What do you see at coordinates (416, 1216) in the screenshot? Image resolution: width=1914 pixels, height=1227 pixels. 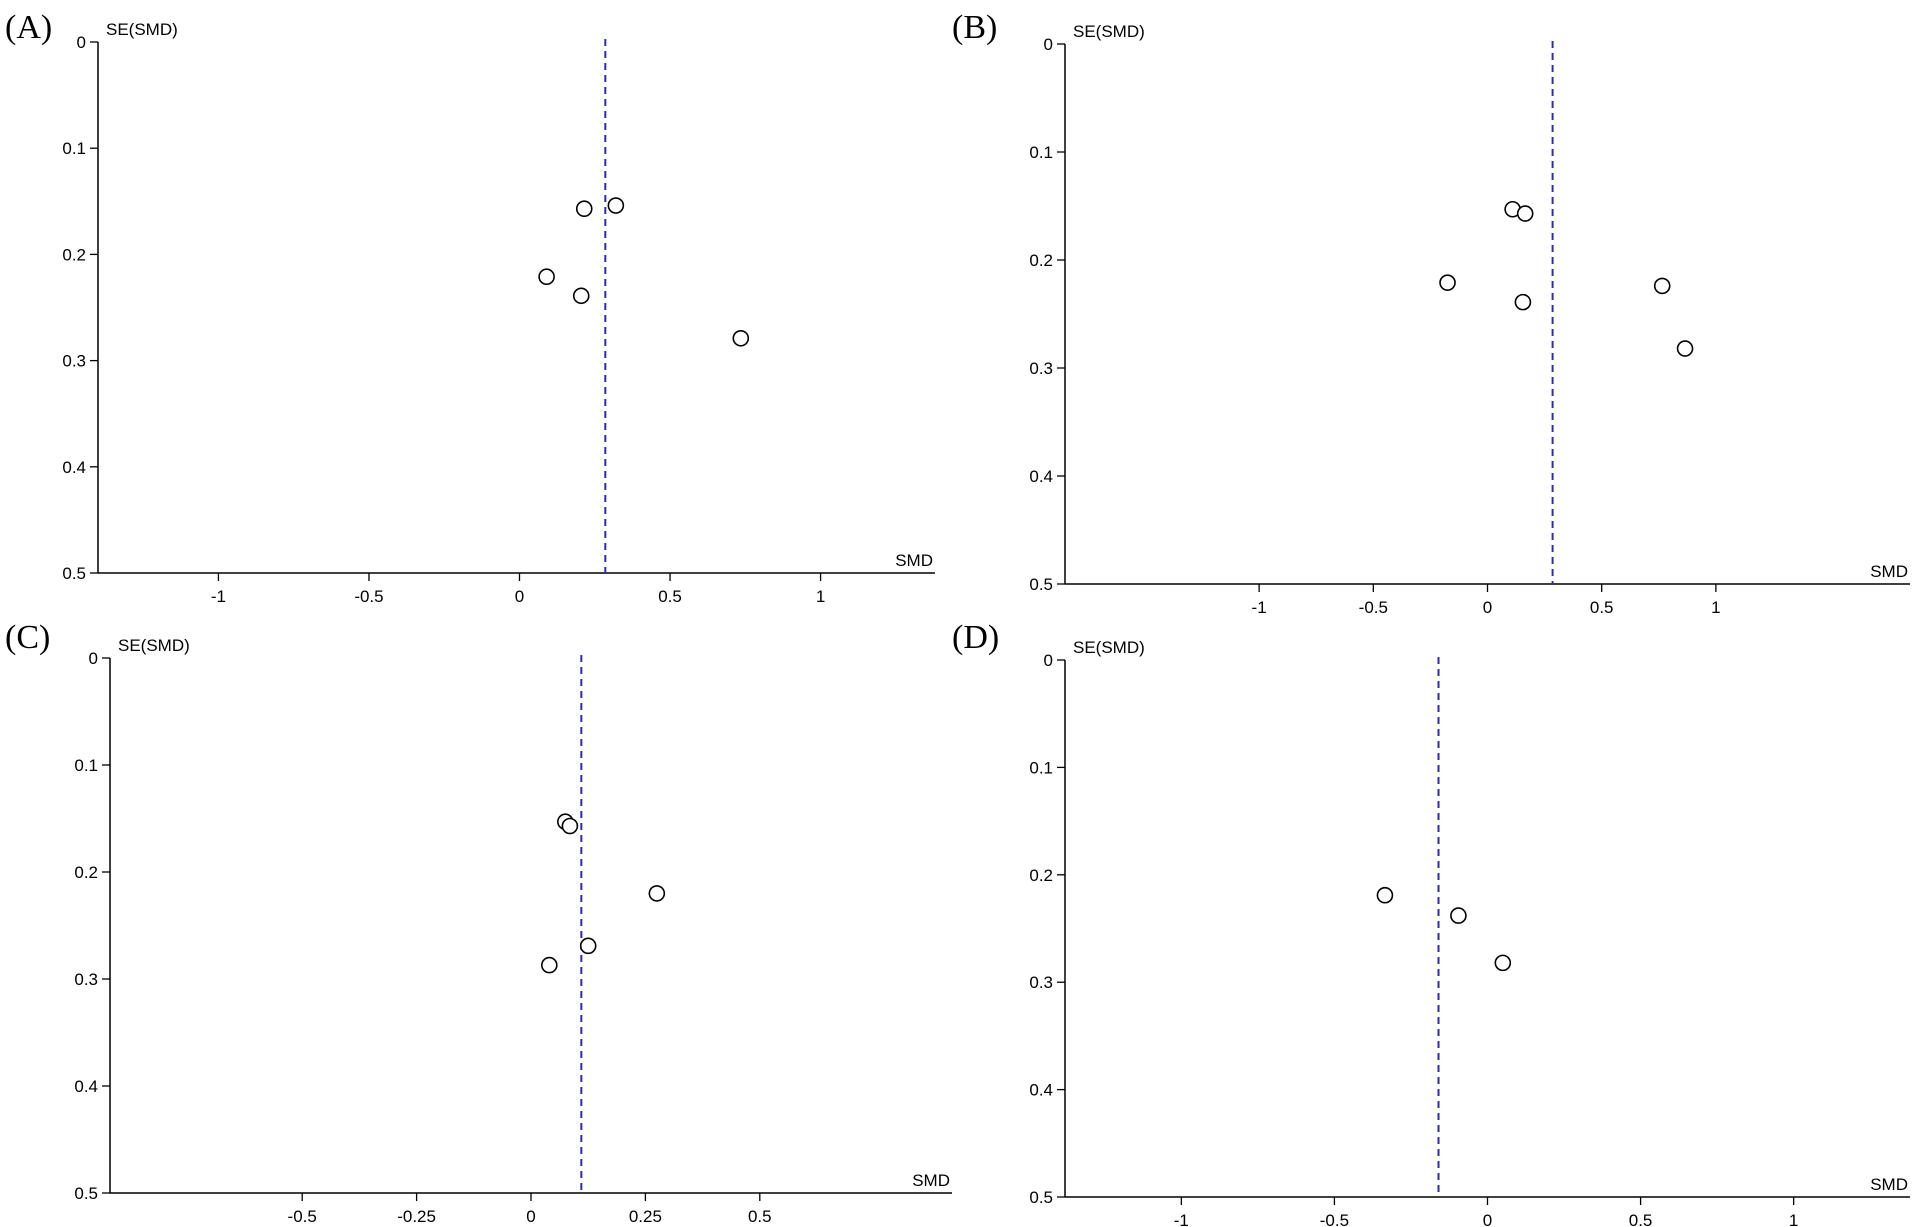 I see `x-tick-label: -0.25` at bounding box center [416, 1216].